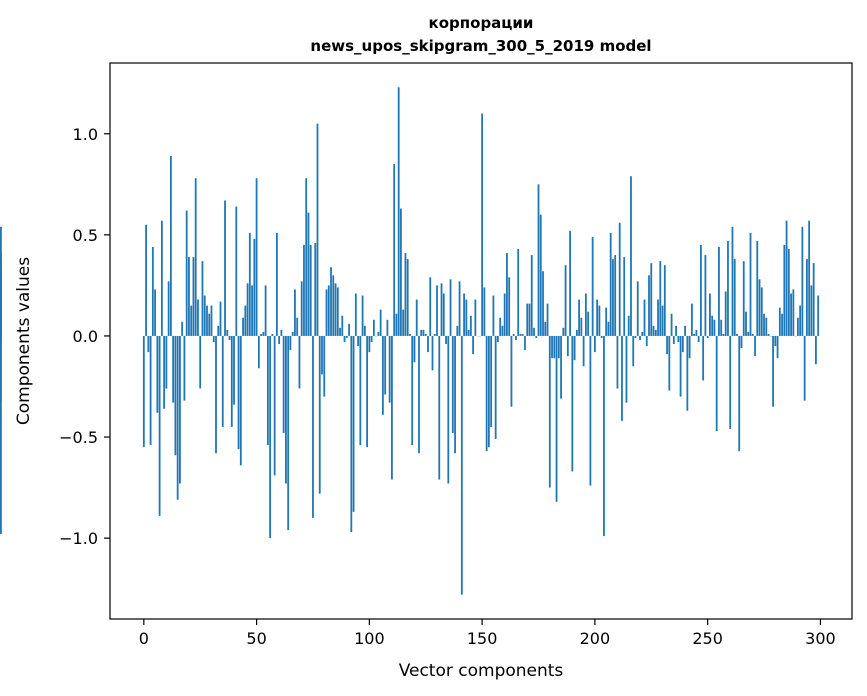  What do you see at coordinates (481, 23) in the screenshot?
I see `chart-title-line-1: корпорации` at bounding box center [481, 23].